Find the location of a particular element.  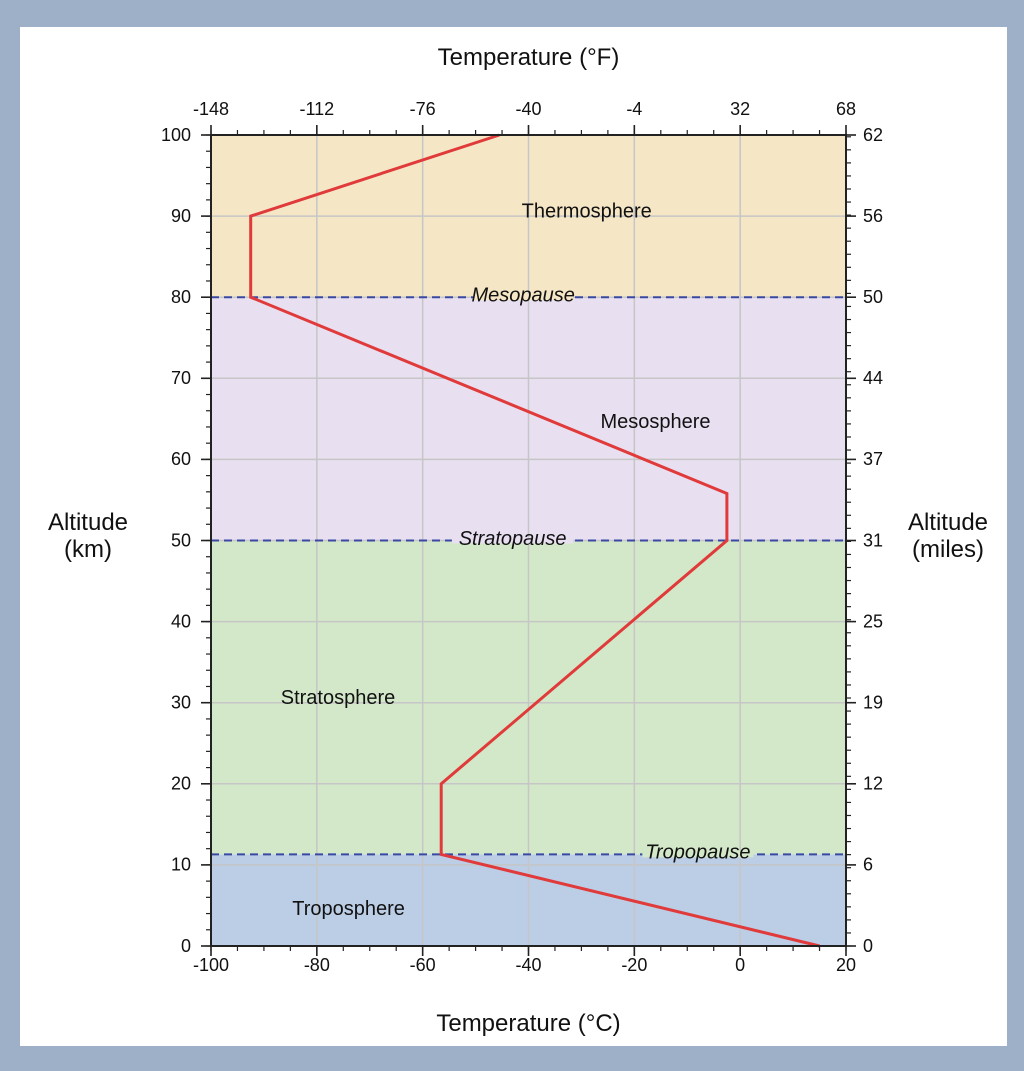

left-axis-title-line: Altitude is located at coordinates (88, 522).